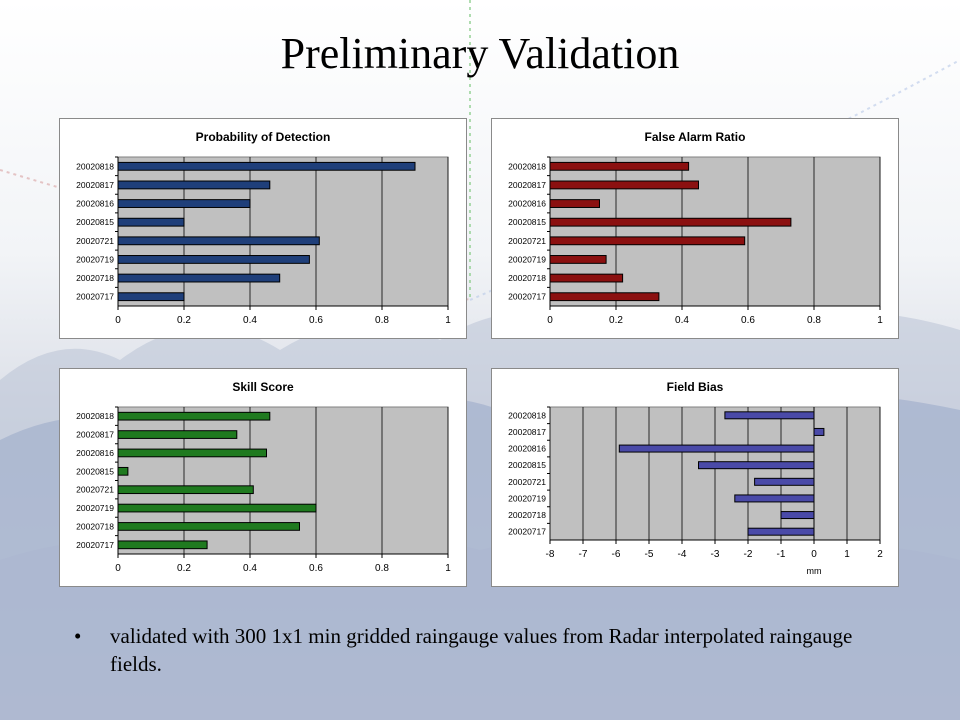 This screenshot has height=720, width=960. What do you see at coordinates (448, 568) in the screenshot?
I see `skill-score-x-tick-label-5: 1` at bounding box center [448, 568].